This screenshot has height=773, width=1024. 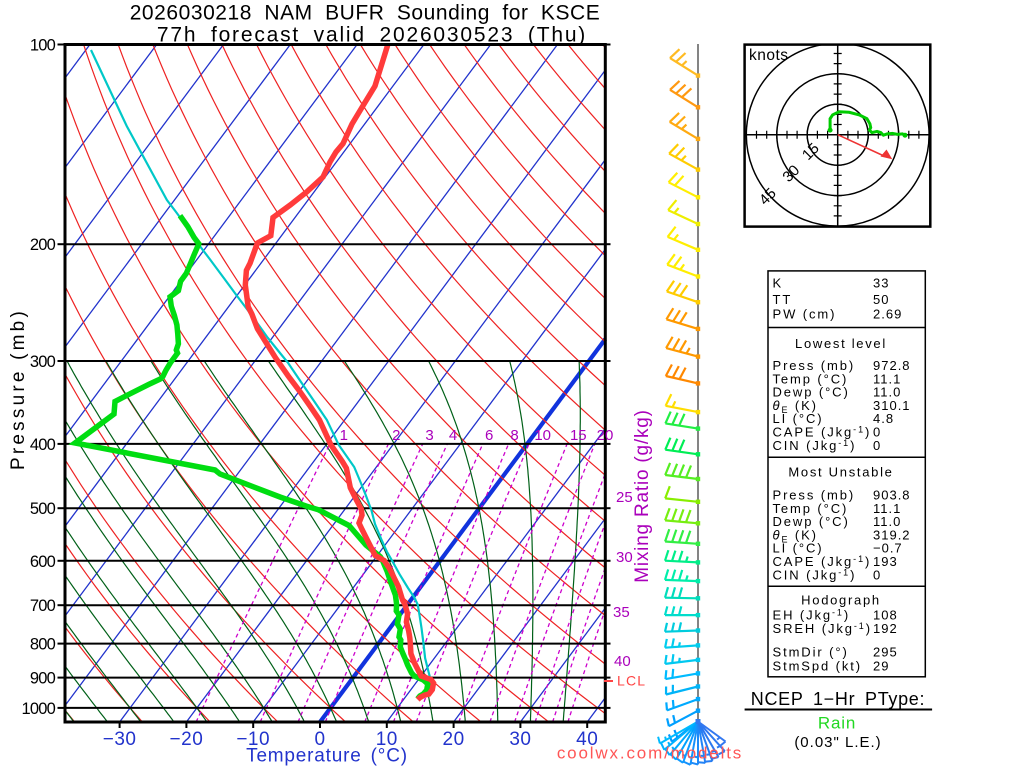 What do you see at coordinates (120, 739) in the screenshot?
I see `svg-text: −30` at bounding box center [120, 739].